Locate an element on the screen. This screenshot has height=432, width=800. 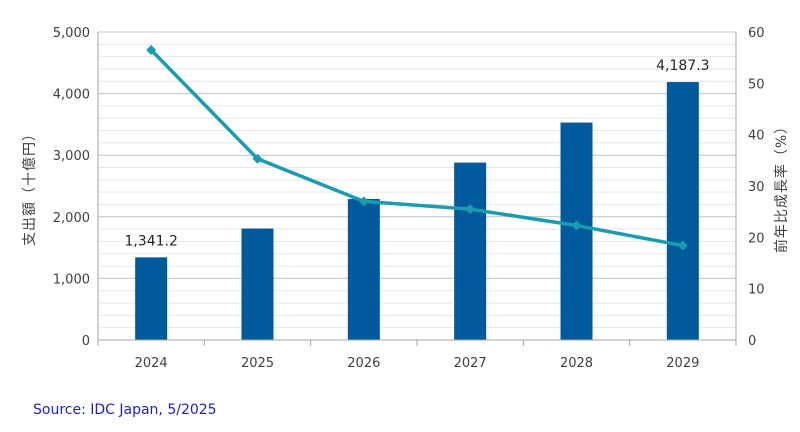
y-tick-label: 1,000 is located at coordinates (71, 279).